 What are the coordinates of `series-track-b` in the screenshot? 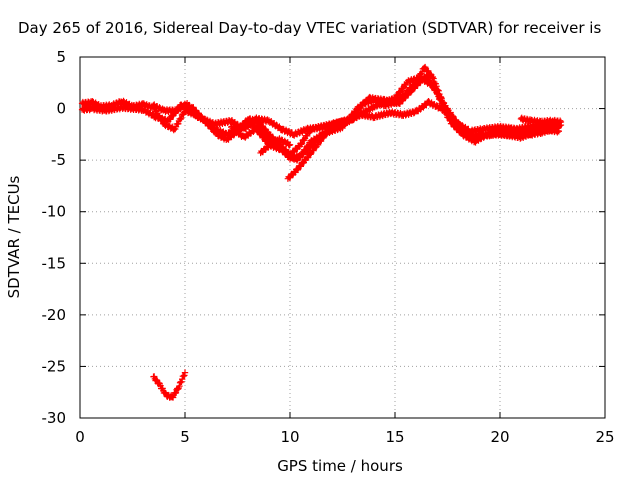 It's located at (320, 118).